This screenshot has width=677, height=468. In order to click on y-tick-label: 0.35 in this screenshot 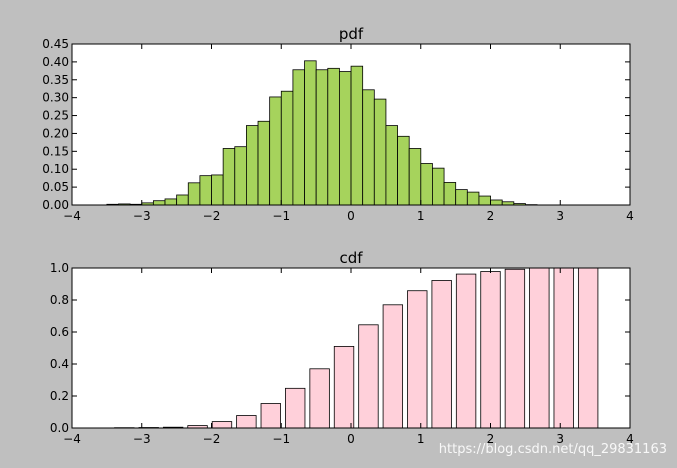, I will do `click(55, 80)`.